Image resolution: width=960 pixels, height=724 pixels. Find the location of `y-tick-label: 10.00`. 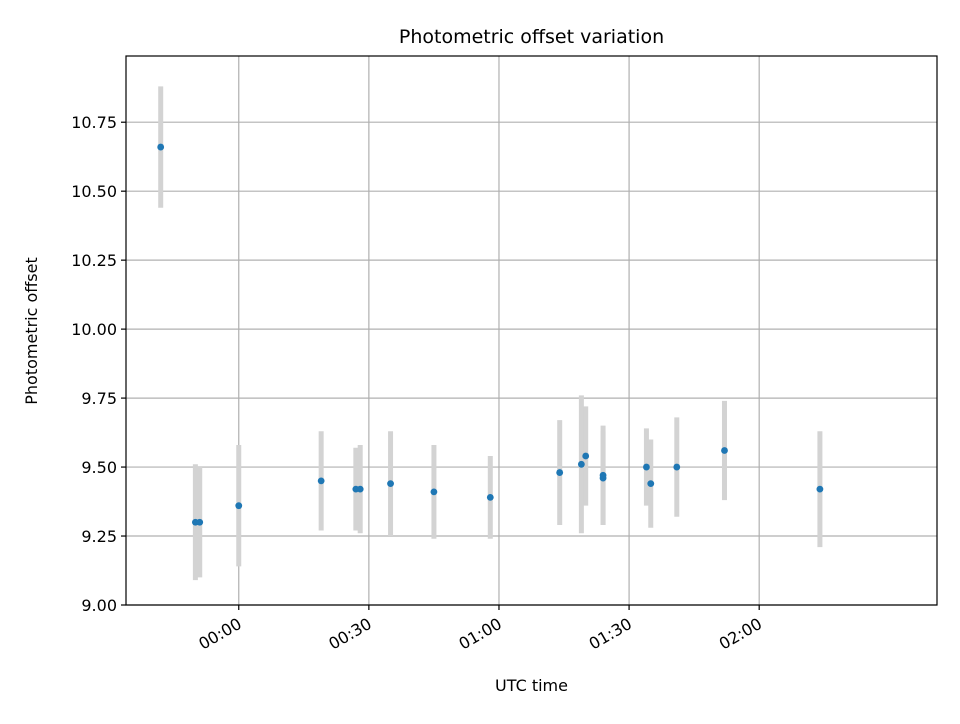

y-tick-label: 10.00 is located at coordinates (94, 329).